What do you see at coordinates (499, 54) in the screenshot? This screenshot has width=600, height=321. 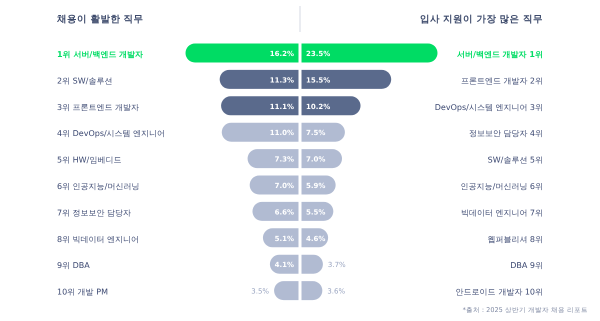 I see `y-tick-label: 서버/백엔드 개발자 1위` at bounding box center [499, 54].